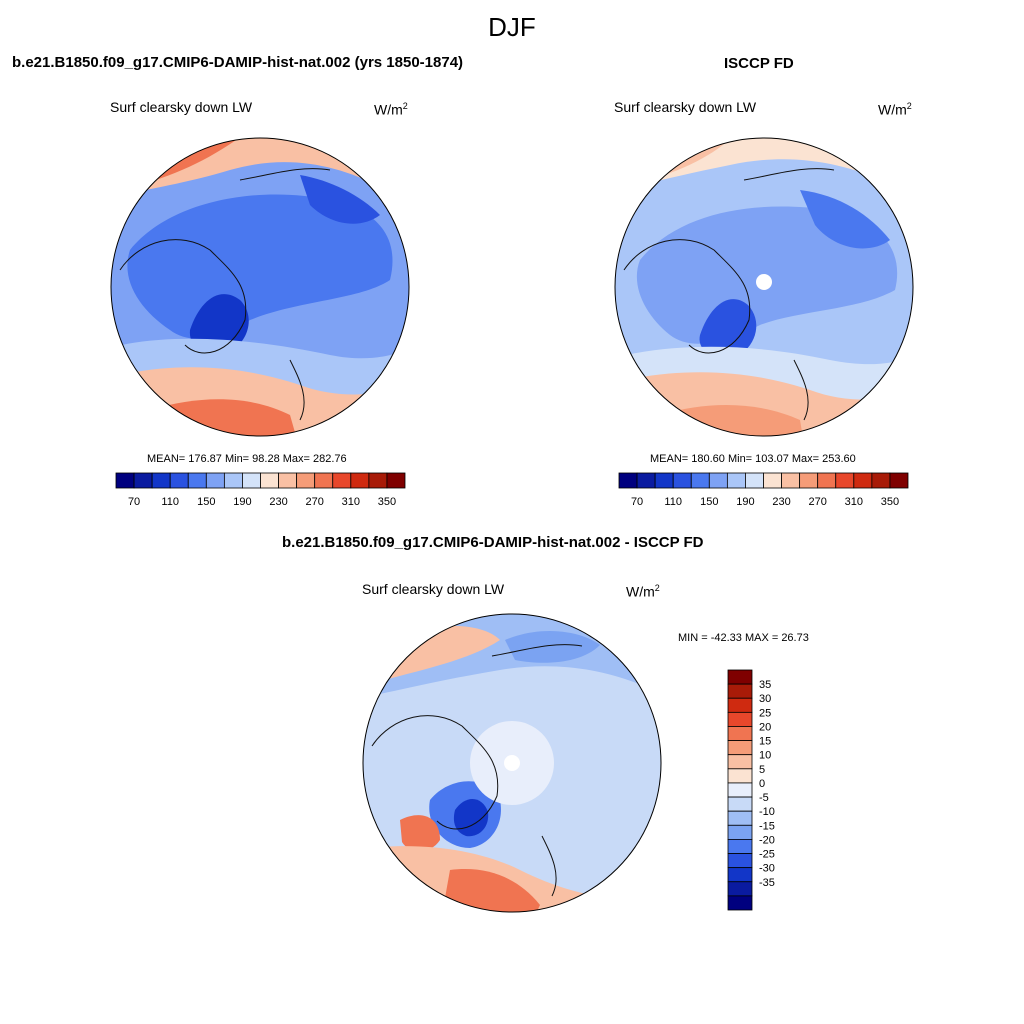  What do you see at coordinates (763, 490) in the screenshot?
I see `obs-colorbar: 70 110 150 190 230 270 310 350` at bounding box center [763, 490].